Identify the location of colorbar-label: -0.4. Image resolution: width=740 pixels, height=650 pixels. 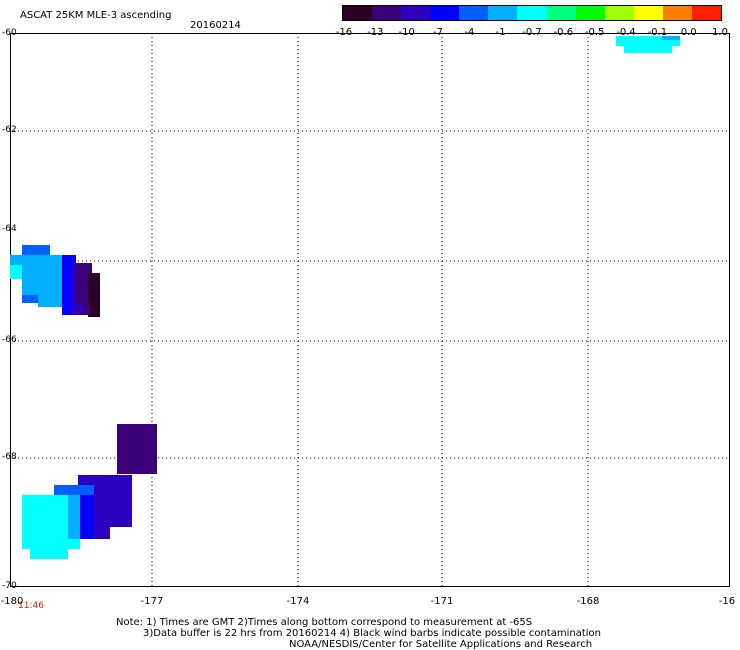
(626, 32).